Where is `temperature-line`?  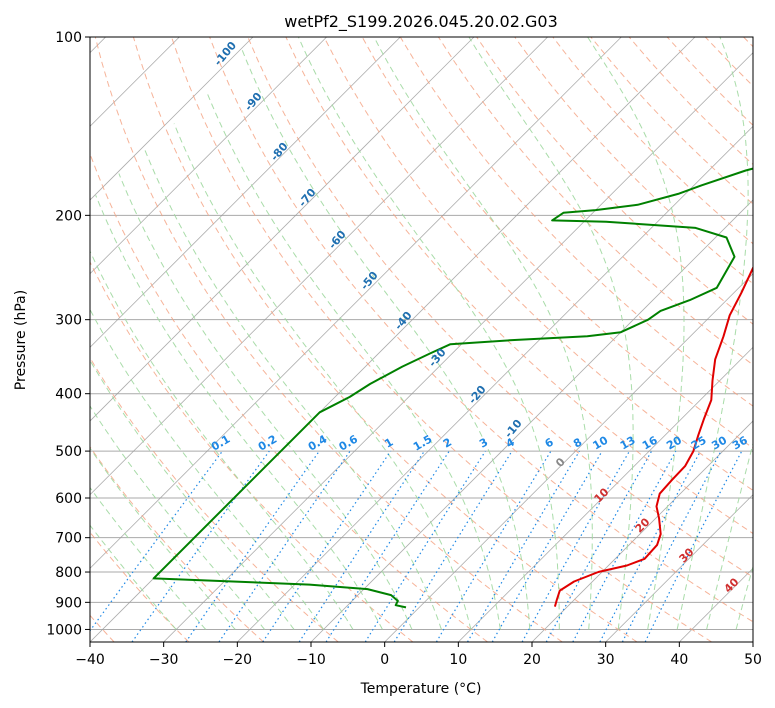 temperature-line is located at coordinates (653, 436).